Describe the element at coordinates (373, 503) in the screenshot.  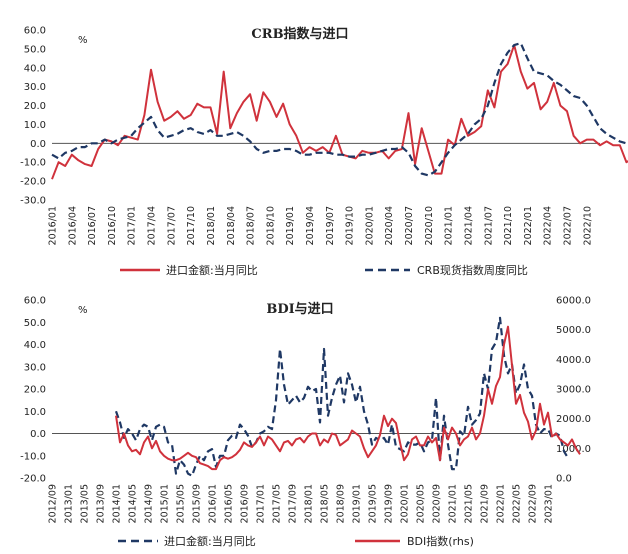
I see `x-tick-label: 2019/05` at that location.